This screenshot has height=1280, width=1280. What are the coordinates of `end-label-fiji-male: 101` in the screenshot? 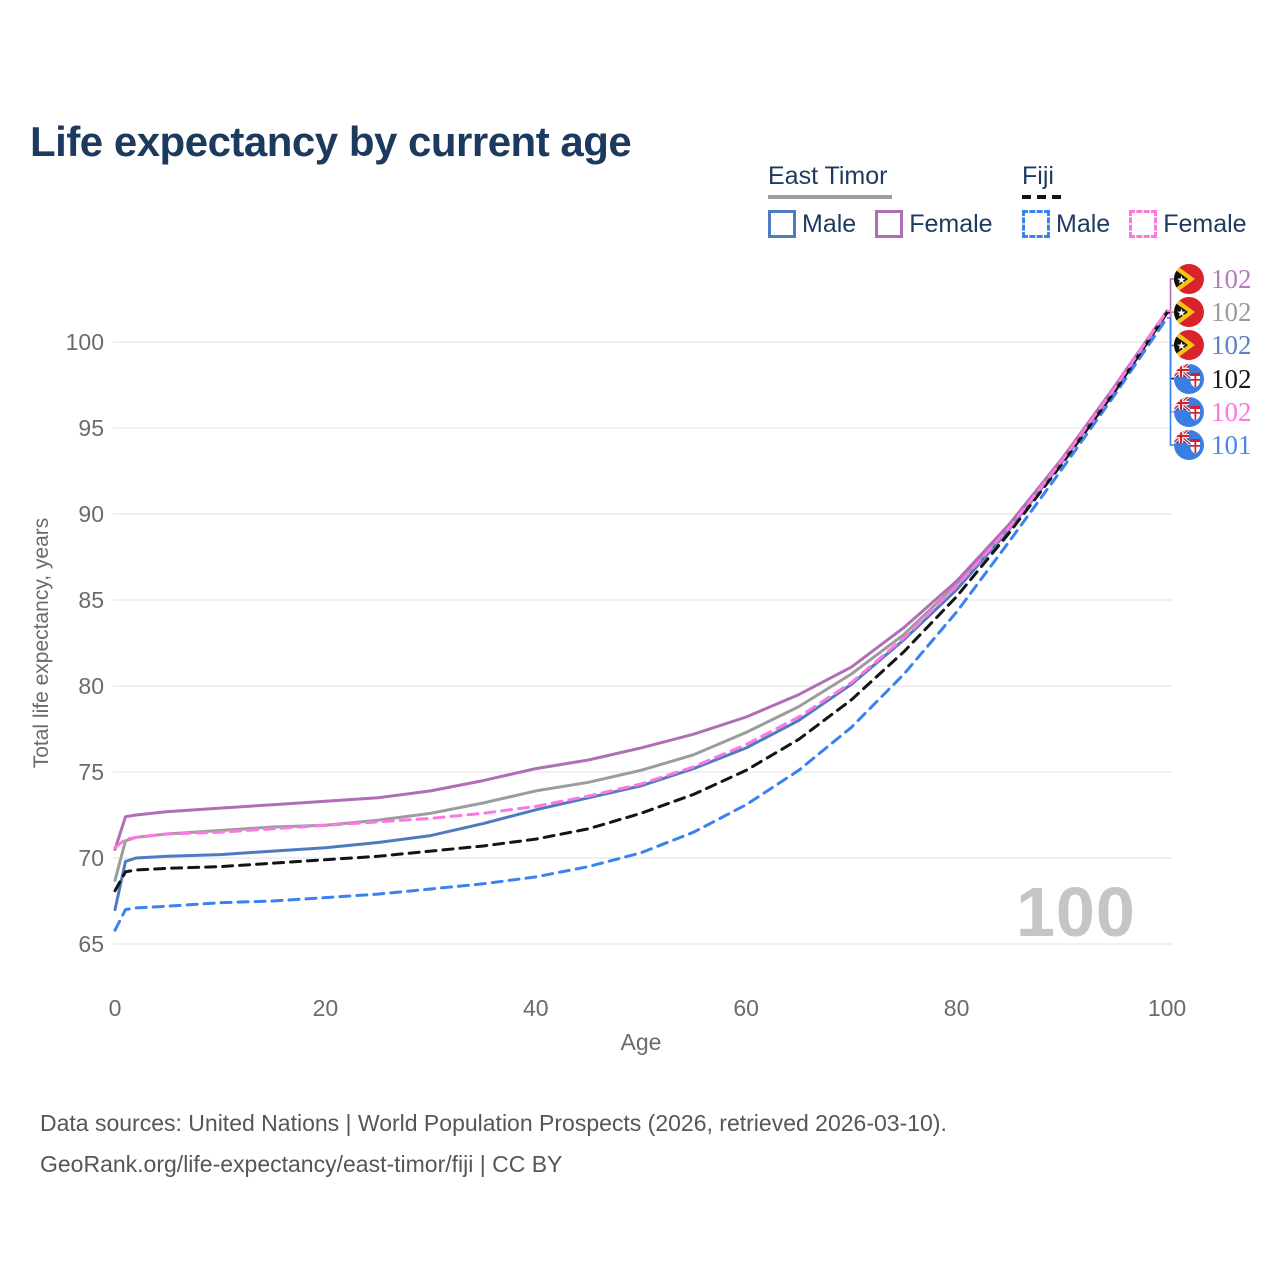 It's located at (1213, 445).